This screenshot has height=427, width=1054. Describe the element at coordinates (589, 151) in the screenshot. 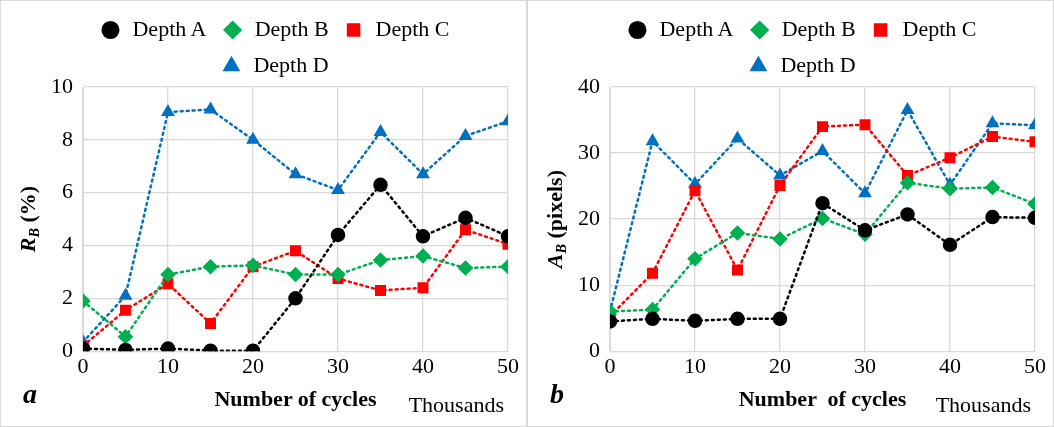

I see `y-tick-label: 30` at that location.